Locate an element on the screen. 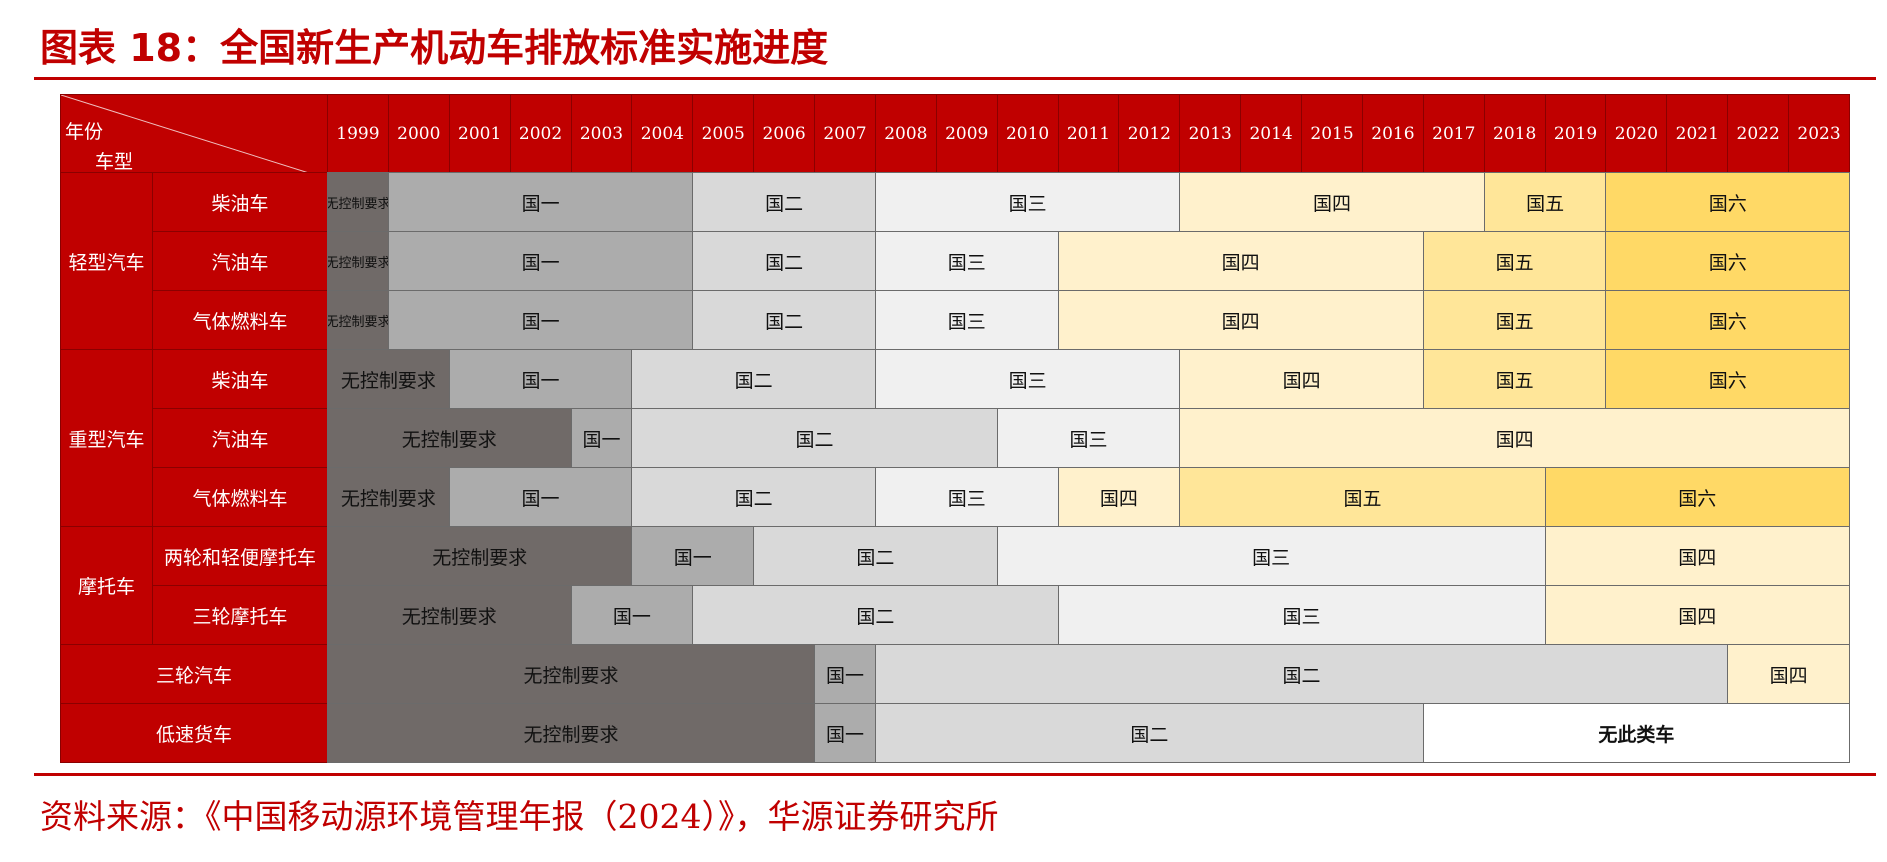 This screenshot has height=862, width=1887. vehicle-category-label: 重型汽车 is located at coordinates (106, 438).